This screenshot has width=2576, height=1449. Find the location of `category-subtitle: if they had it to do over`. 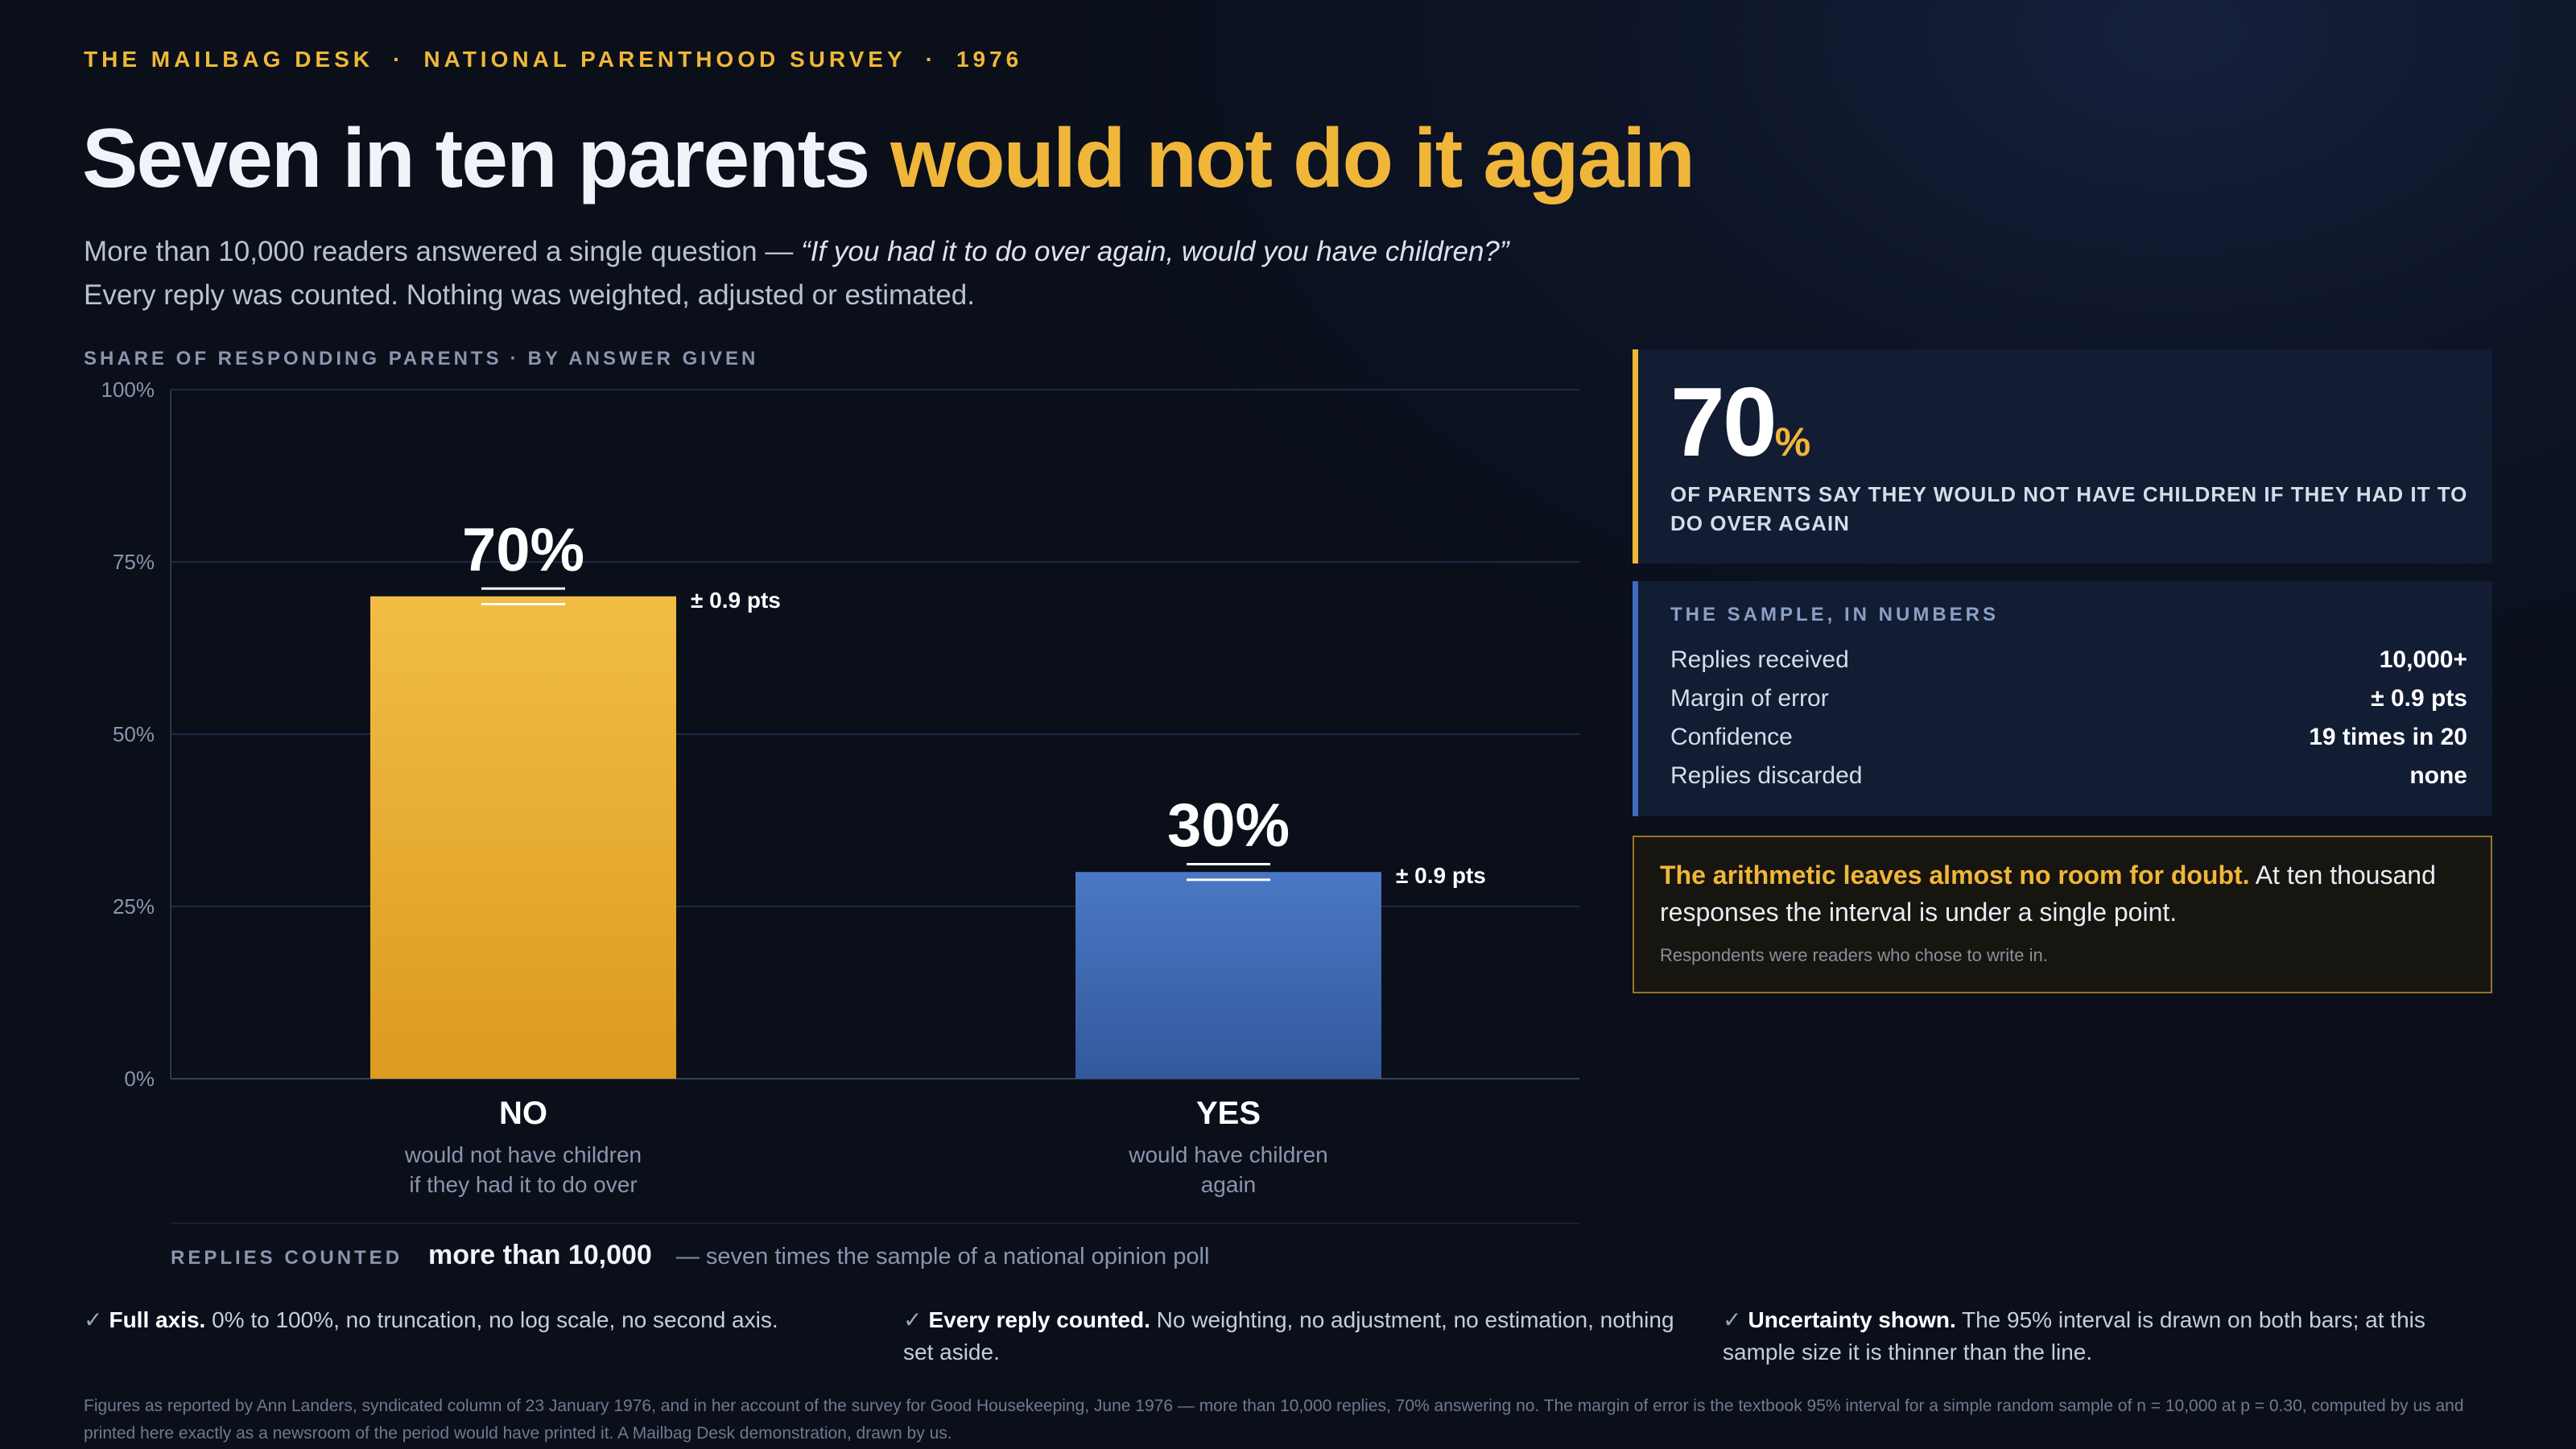

category-subtitle: if they had it to do over is located at coordinates (523, 1184).